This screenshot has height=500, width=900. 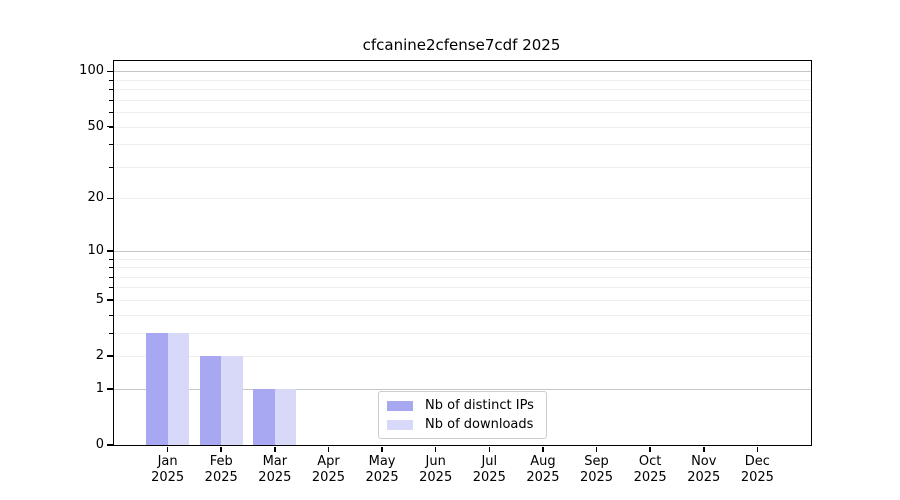 I want to click on x-axis-tick-label-line: Aug, so click(x=543, y=461).